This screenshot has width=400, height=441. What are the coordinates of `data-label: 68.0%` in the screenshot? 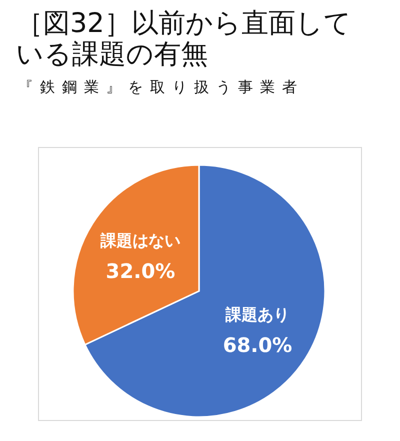 It's located at (257, 345).